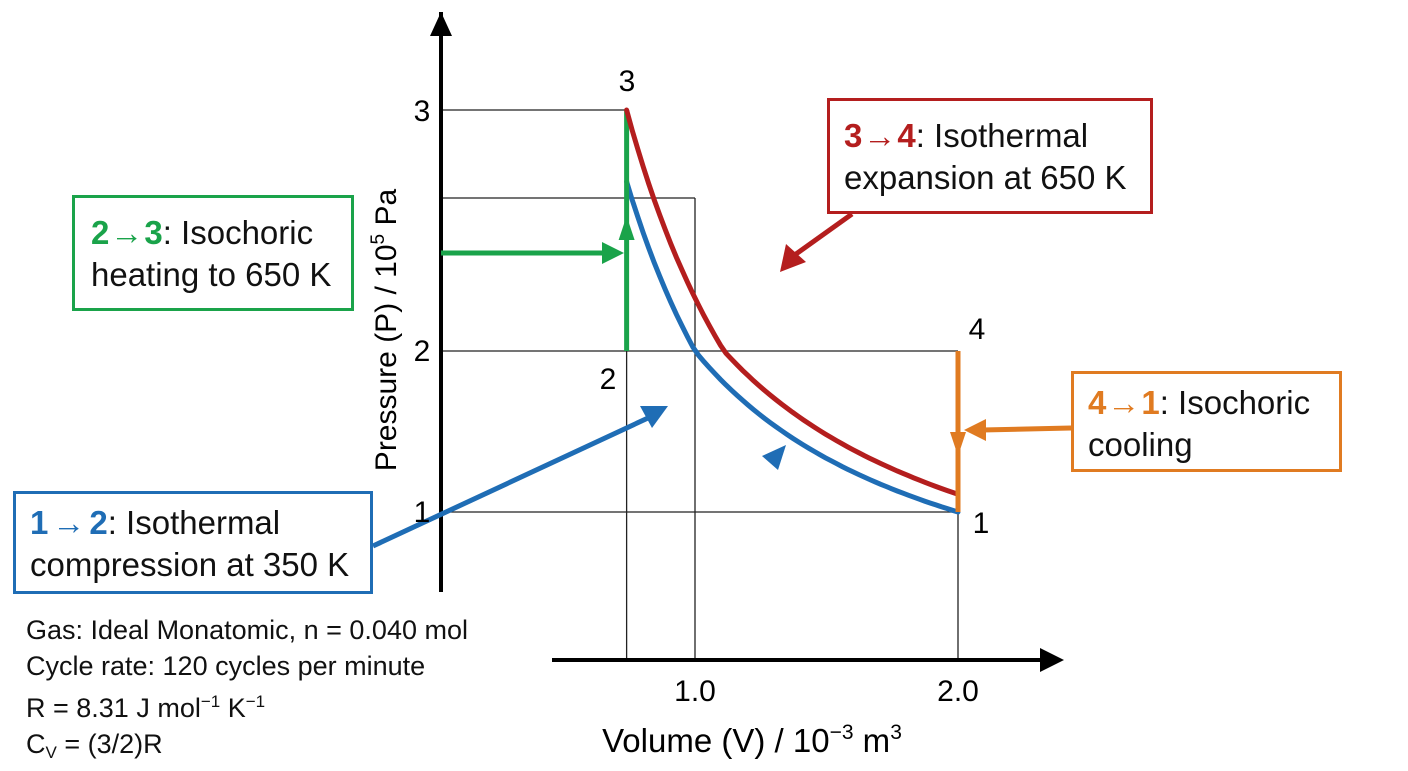 This screenshot has height=771, width=1408. Describe the element at coordinates (113, 708) in the screenshot. I see `info-r-main: R = 8.31 J mol` at that location.